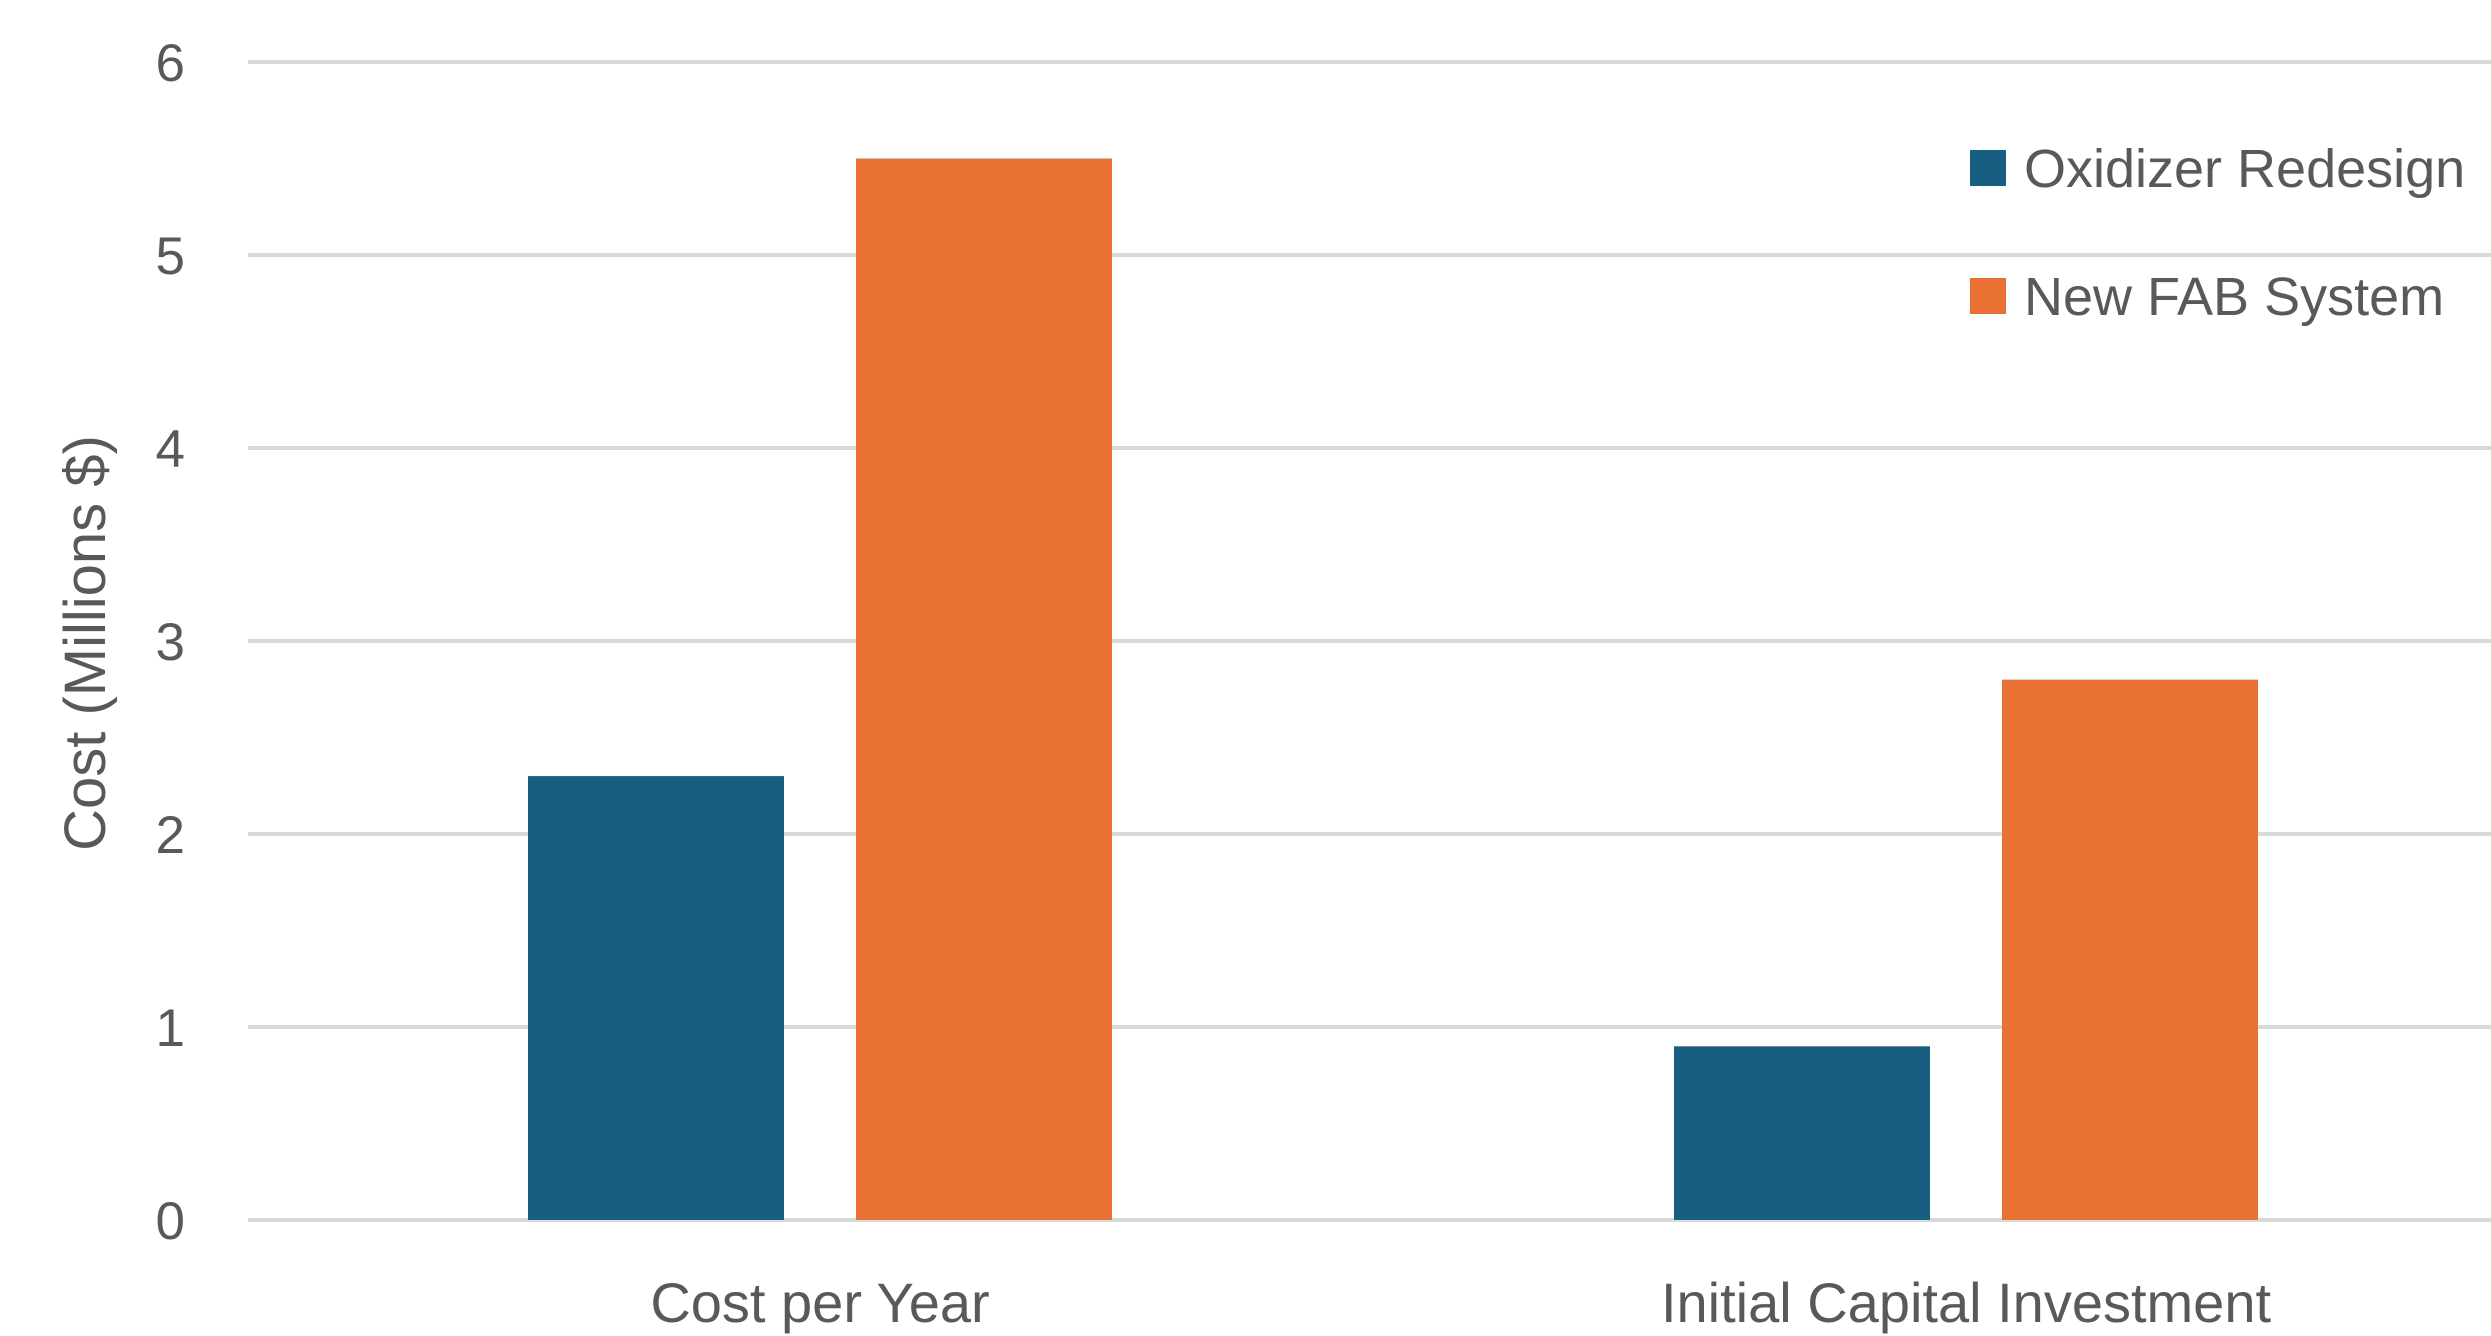 This screenshot has height=1336, width=2491. What do you see at coordinates (170, 1221) in the screenshot?
I see `y-tick-label: 0` at bounding box center [170, 1221].